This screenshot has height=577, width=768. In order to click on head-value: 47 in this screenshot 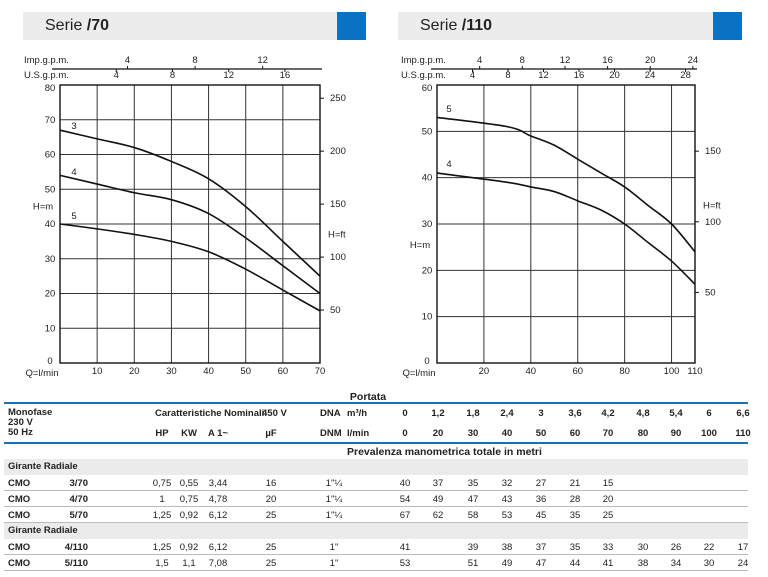, I will do `click(541, 563)`.